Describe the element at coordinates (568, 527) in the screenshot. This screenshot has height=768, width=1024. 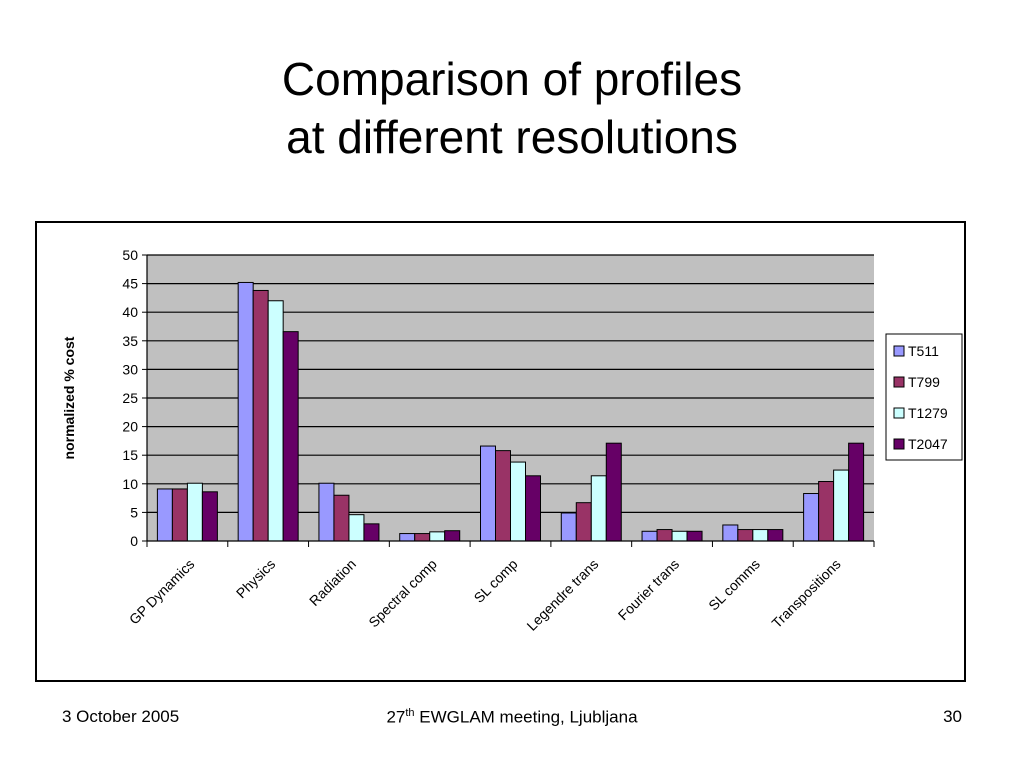
I see `bar-t511-legendre-trans` at that location.